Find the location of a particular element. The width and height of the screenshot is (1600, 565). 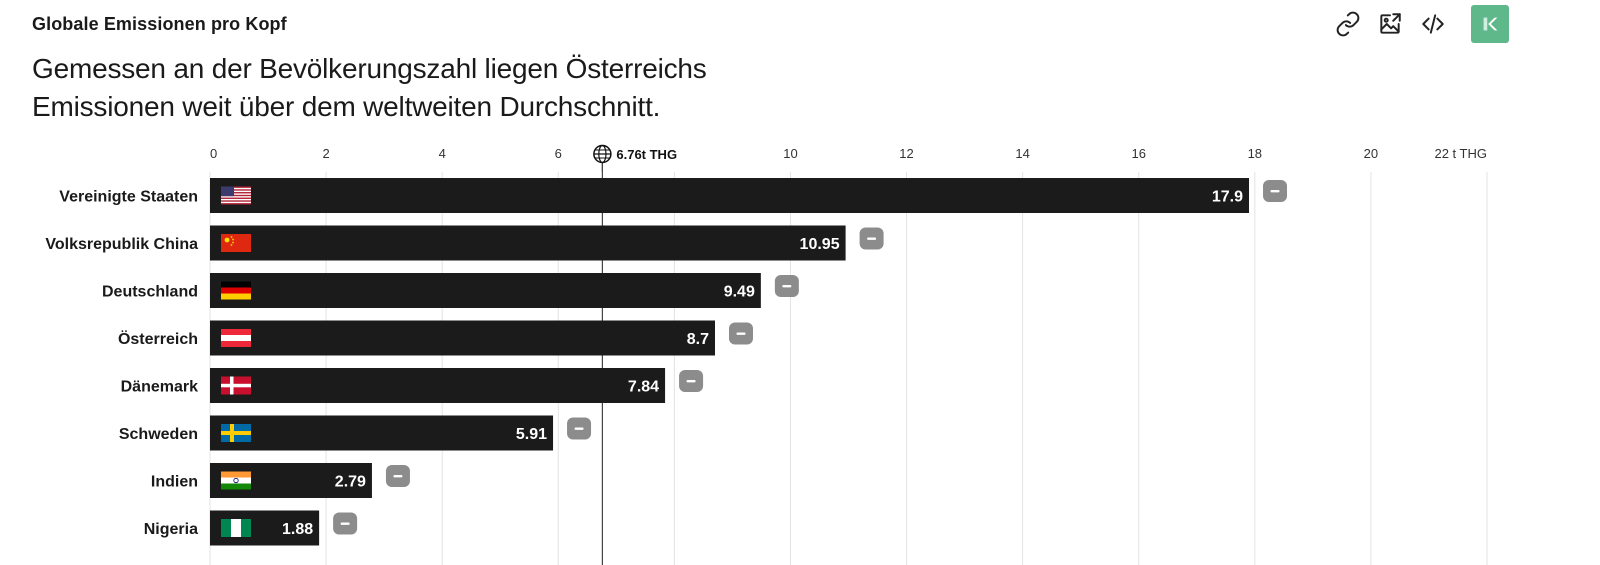

category-label: Schweden is located at coordinates (158, 434).